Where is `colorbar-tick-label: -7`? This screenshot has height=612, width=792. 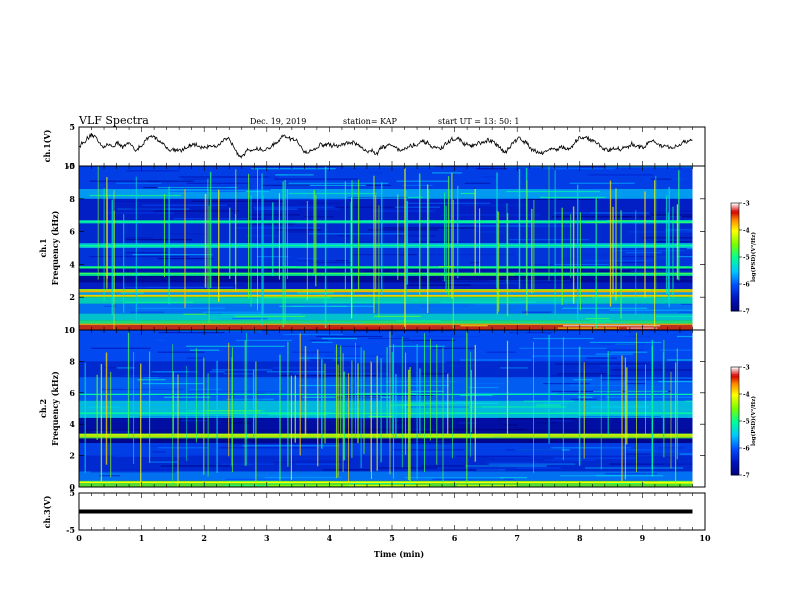 colorbar-tick-label: -7 is located at coordinates (746, 312).